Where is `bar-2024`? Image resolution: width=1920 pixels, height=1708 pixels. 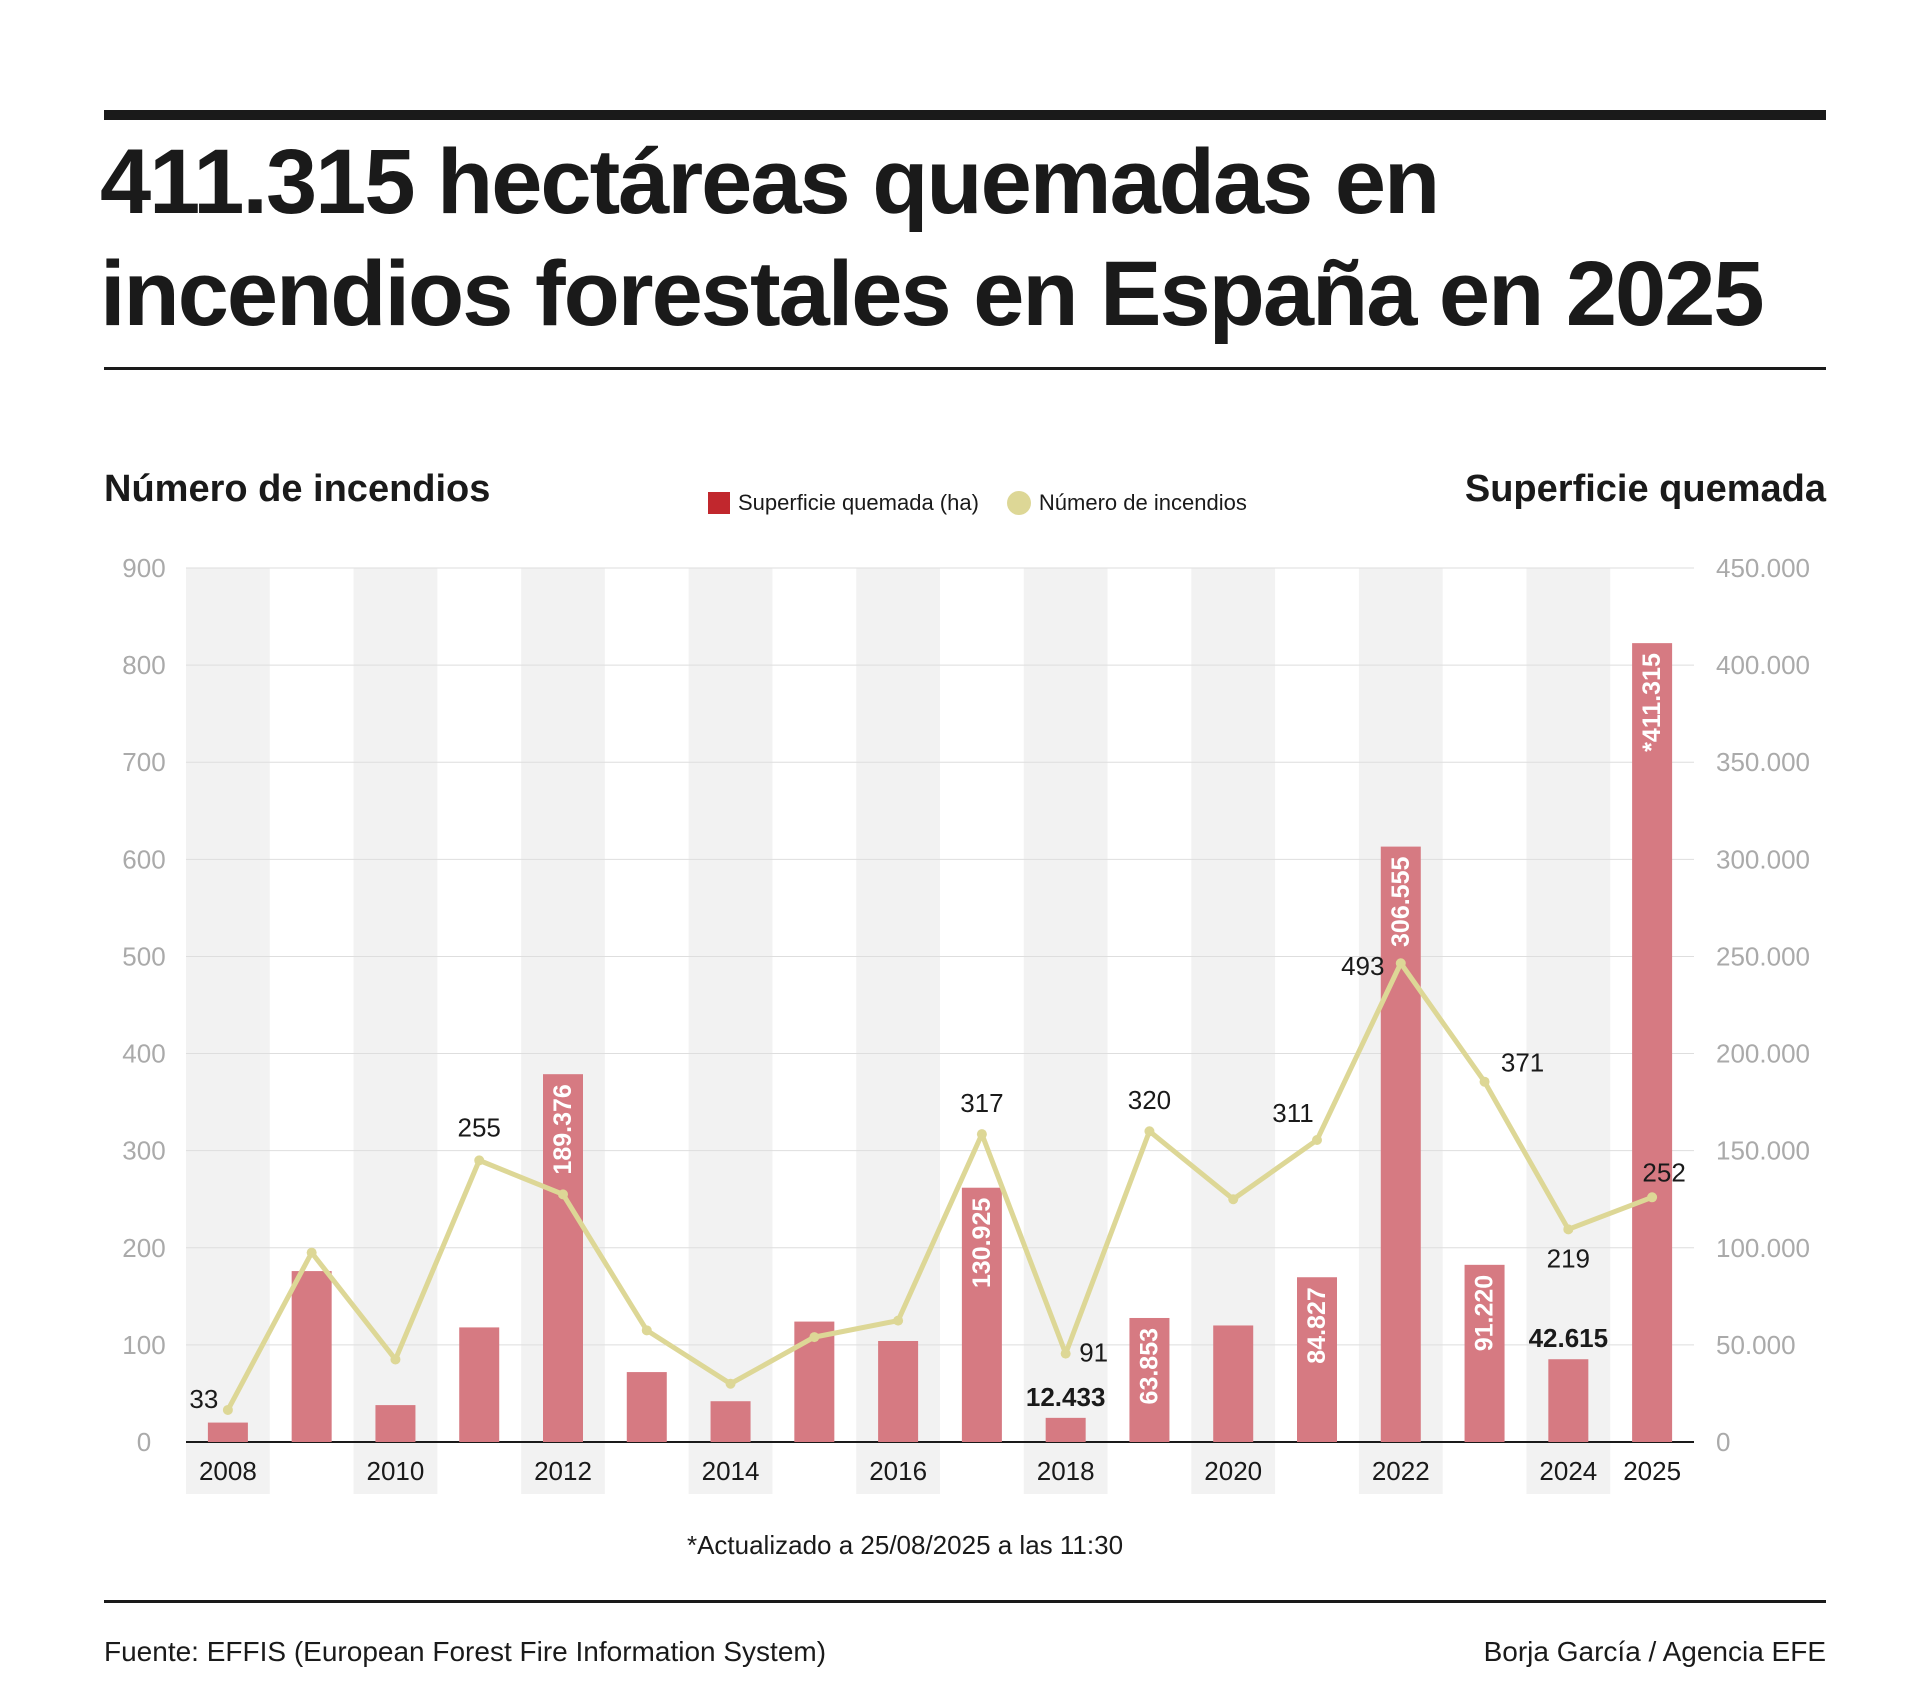 bar-2024 is located at coordinates (1568, 1400).